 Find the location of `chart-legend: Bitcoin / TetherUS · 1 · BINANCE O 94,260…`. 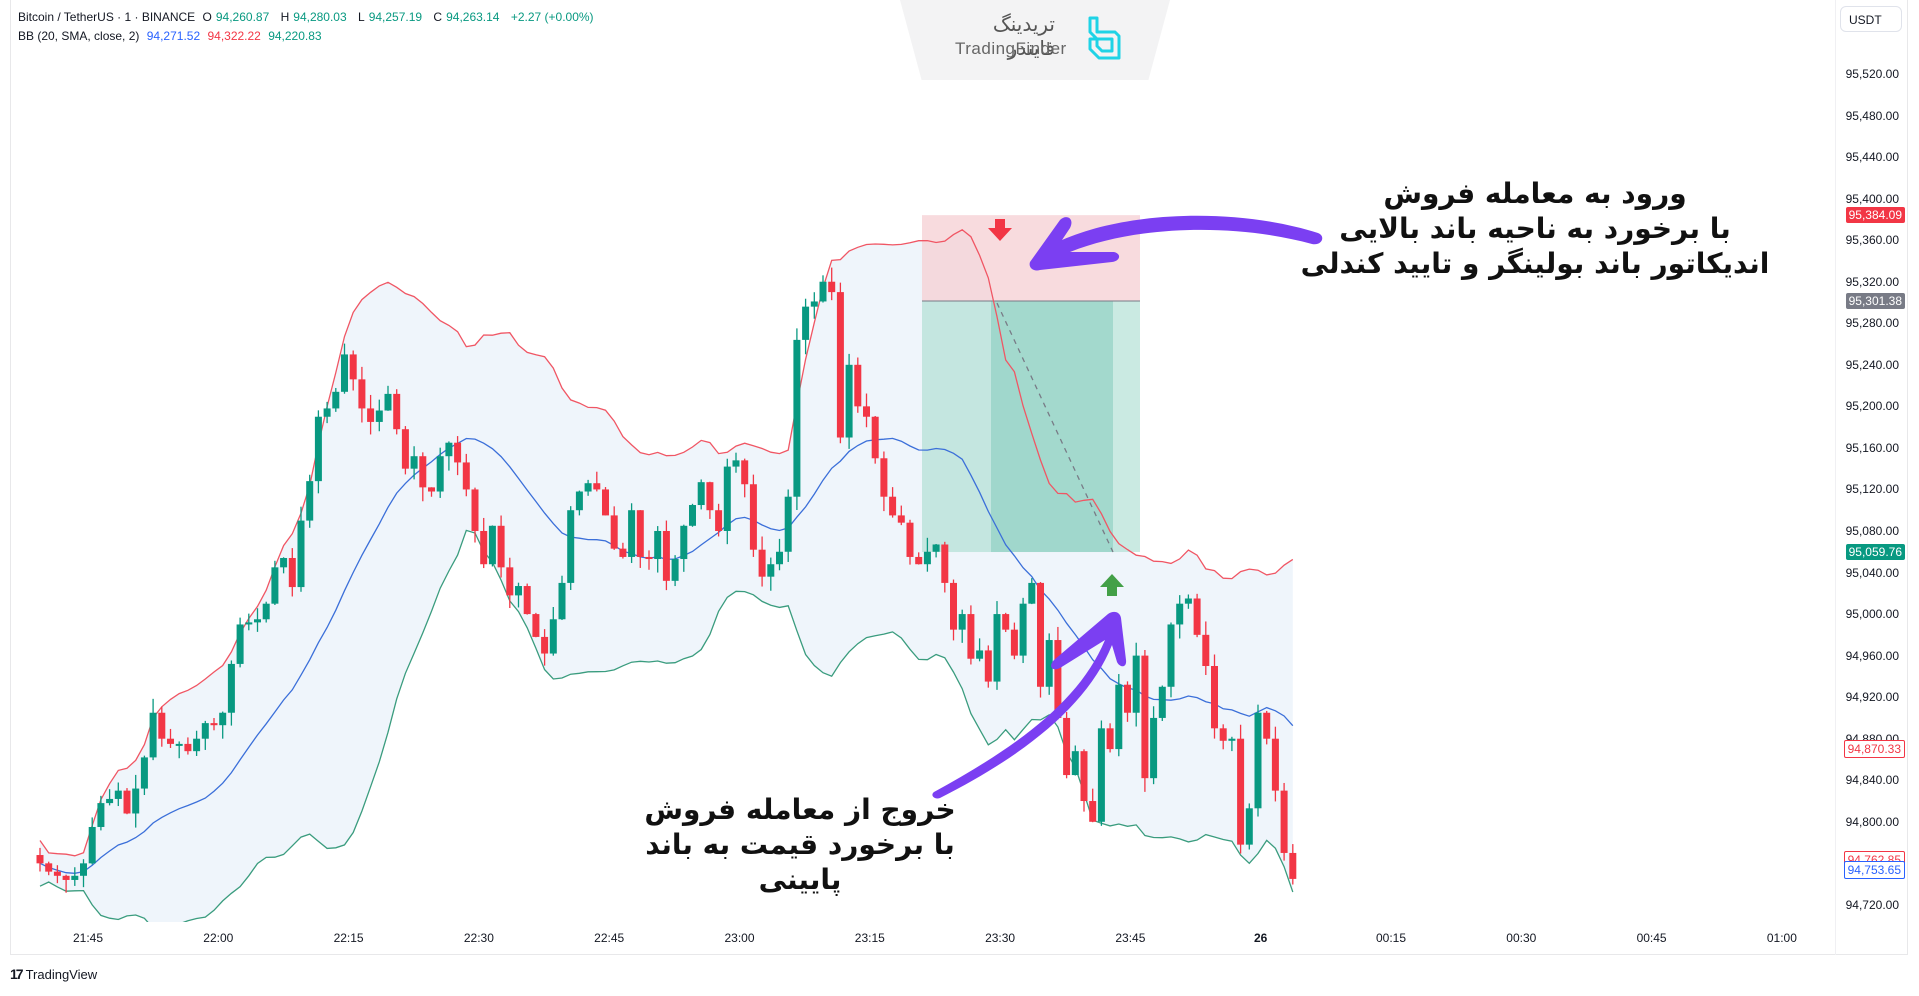

chart-legend: Bitcoin / TetherUS · 1 · BINANCE O 94,260… is located at coordinates (308, 27).